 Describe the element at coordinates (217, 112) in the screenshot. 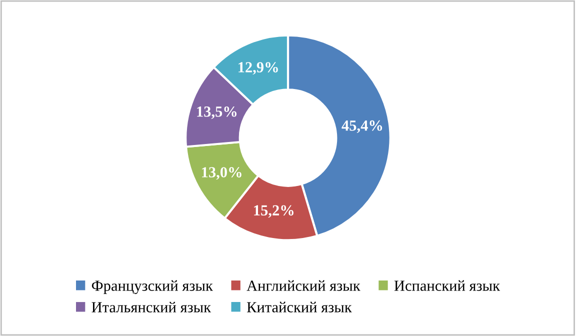

I see `data-label: 13,5%` at that location.